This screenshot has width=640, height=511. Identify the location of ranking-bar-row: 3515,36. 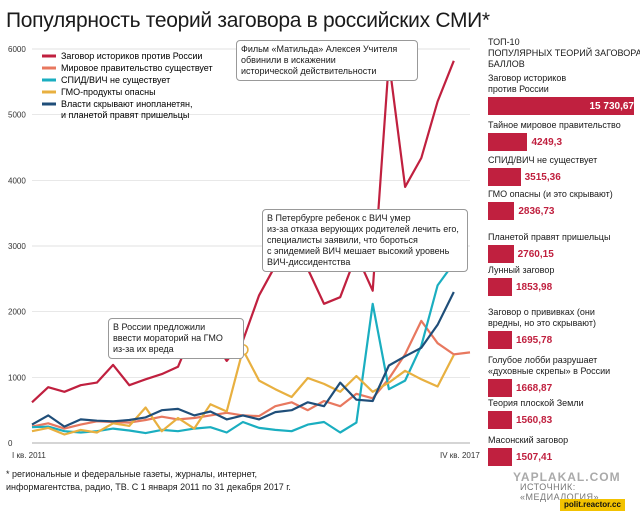
(564, 177).